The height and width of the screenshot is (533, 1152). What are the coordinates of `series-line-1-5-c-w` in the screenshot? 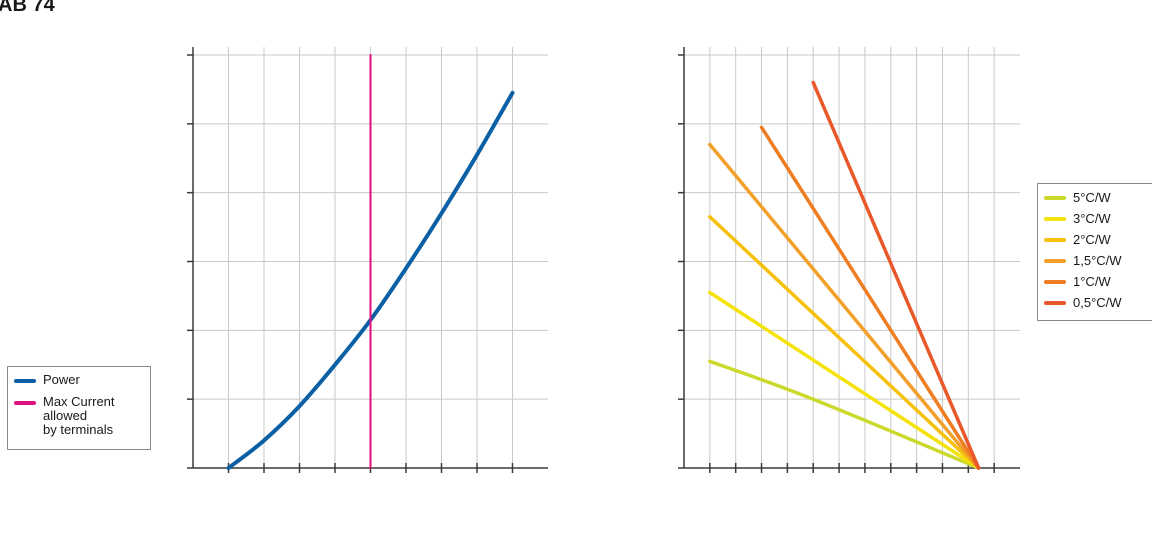 It's located at (844, 306).